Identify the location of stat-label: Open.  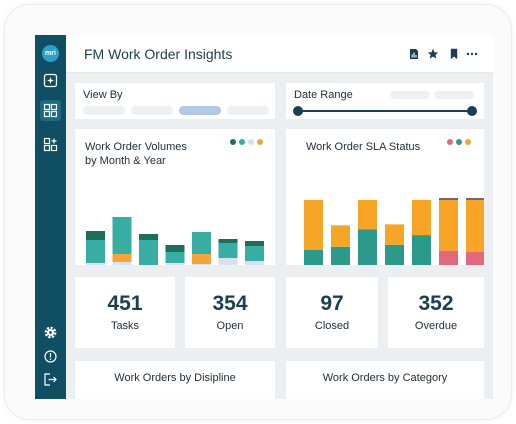
(230, 326).